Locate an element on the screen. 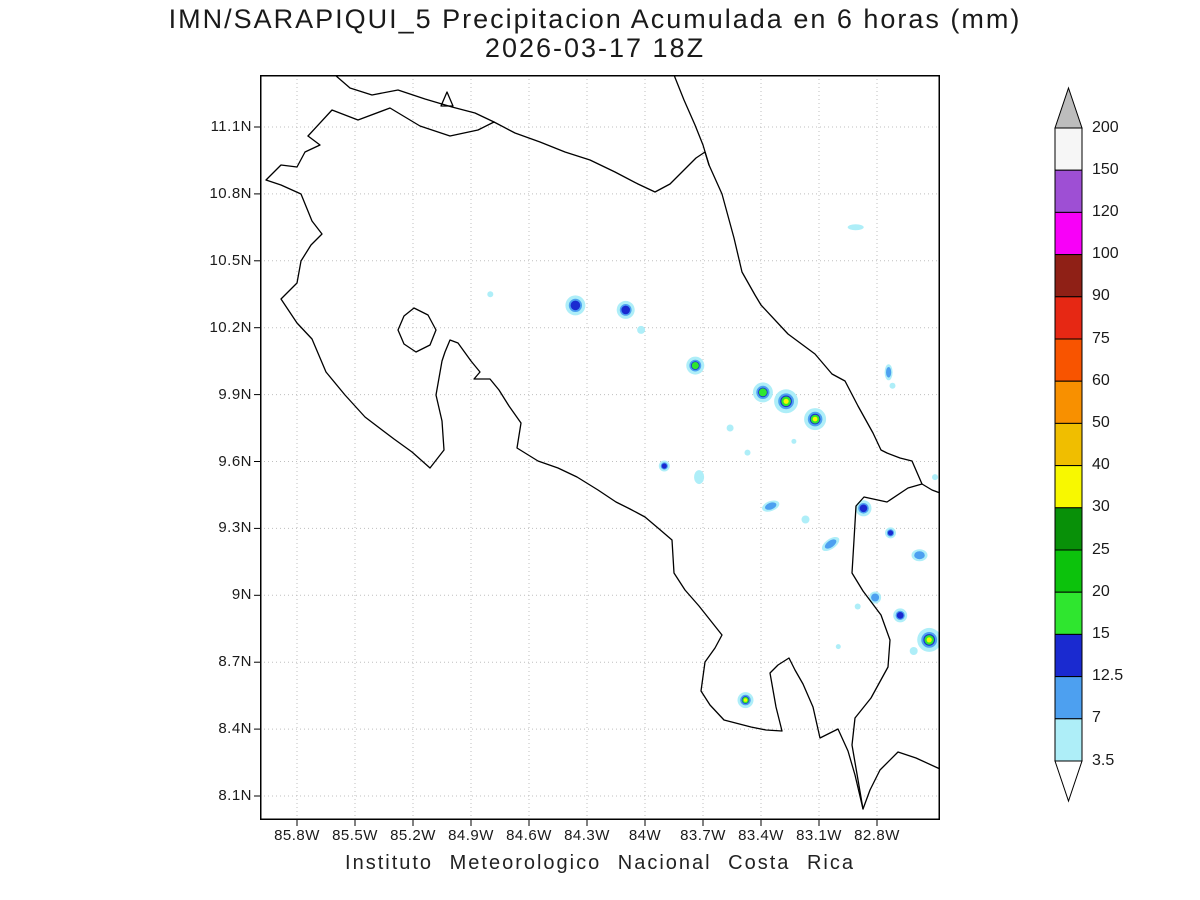  lon-tick-label: 84.9W is located at coordinates (471, 835).